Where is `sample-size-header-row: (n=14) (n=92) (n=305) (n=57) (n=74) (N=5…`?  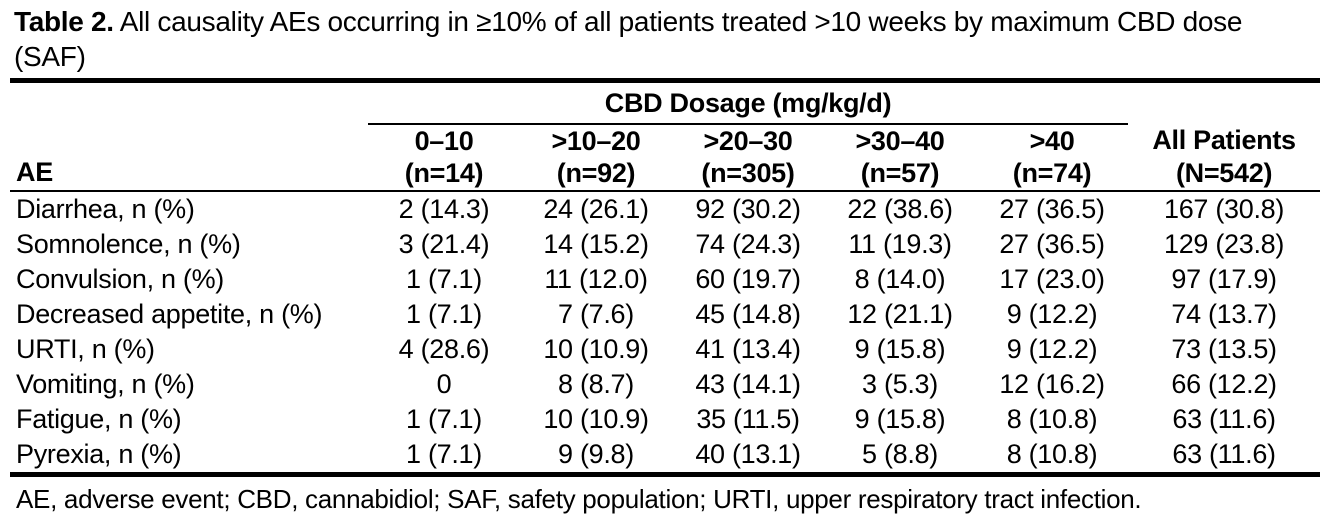
sample-size-header-row: (n=14) (n=92) (n=305) (n=57) (n=74) (N=5… is located at coordinates (665, 174).